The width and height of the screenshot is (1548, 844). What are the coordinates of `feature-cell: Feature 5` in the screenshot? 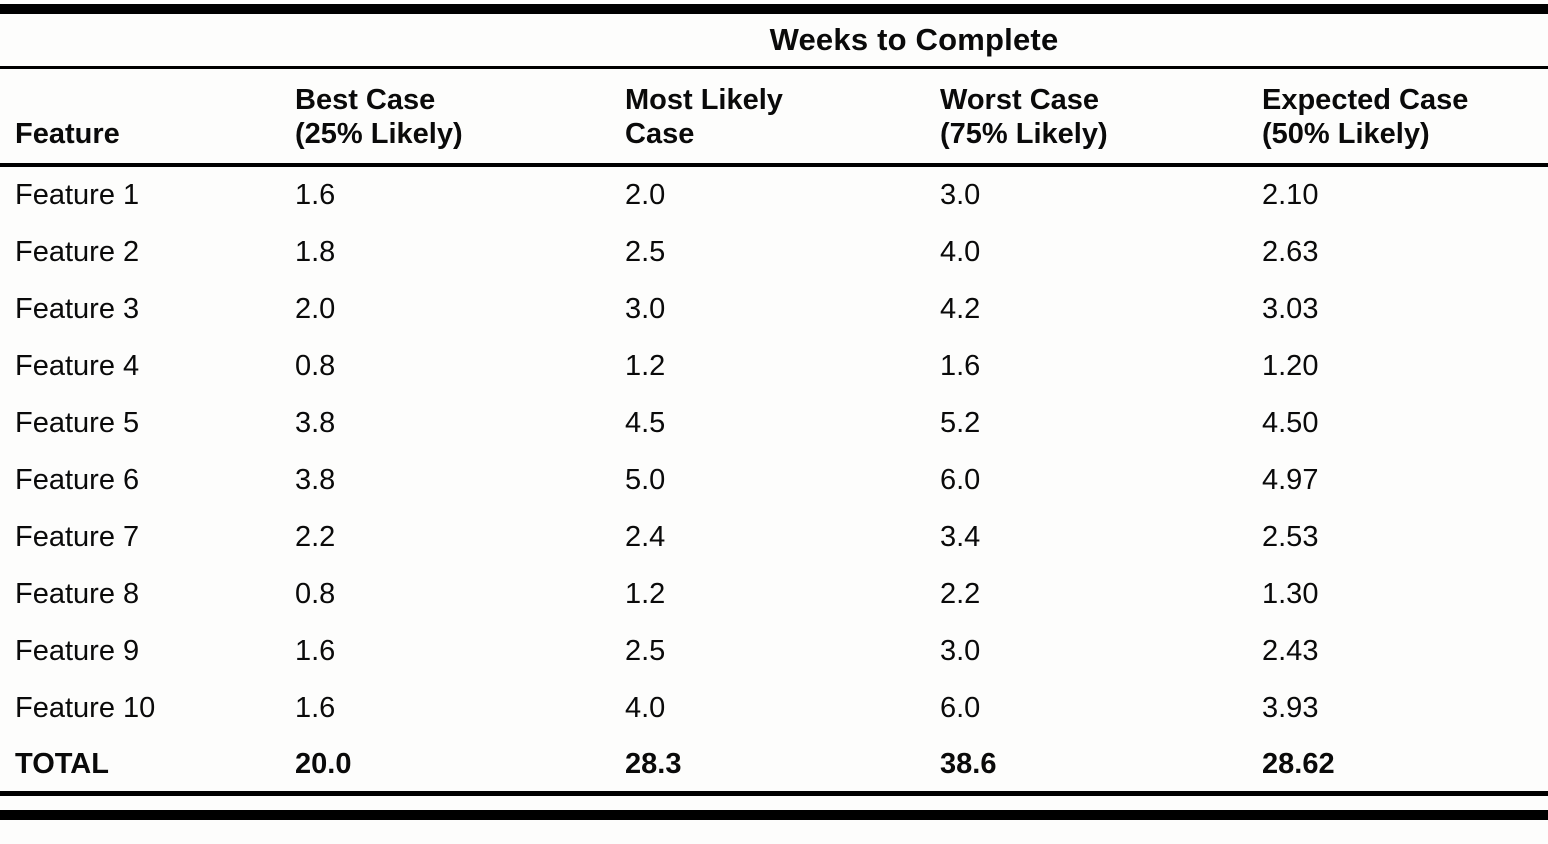 It's located at (77, 423).